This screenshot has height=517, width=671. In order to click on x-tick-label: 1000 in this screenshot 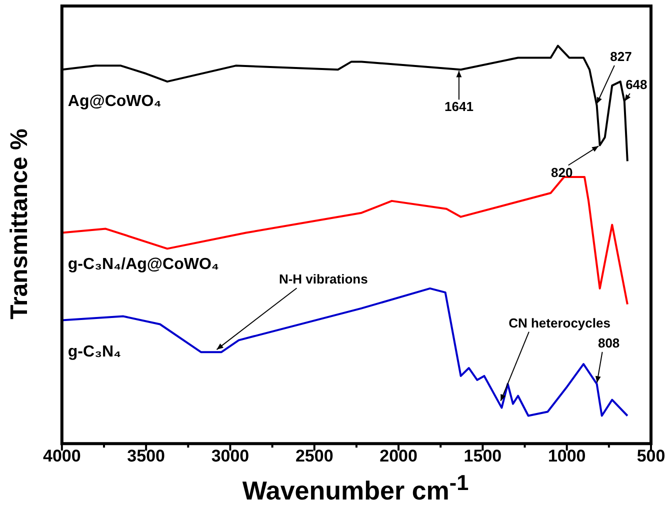, I will do `click(567, 456)`.